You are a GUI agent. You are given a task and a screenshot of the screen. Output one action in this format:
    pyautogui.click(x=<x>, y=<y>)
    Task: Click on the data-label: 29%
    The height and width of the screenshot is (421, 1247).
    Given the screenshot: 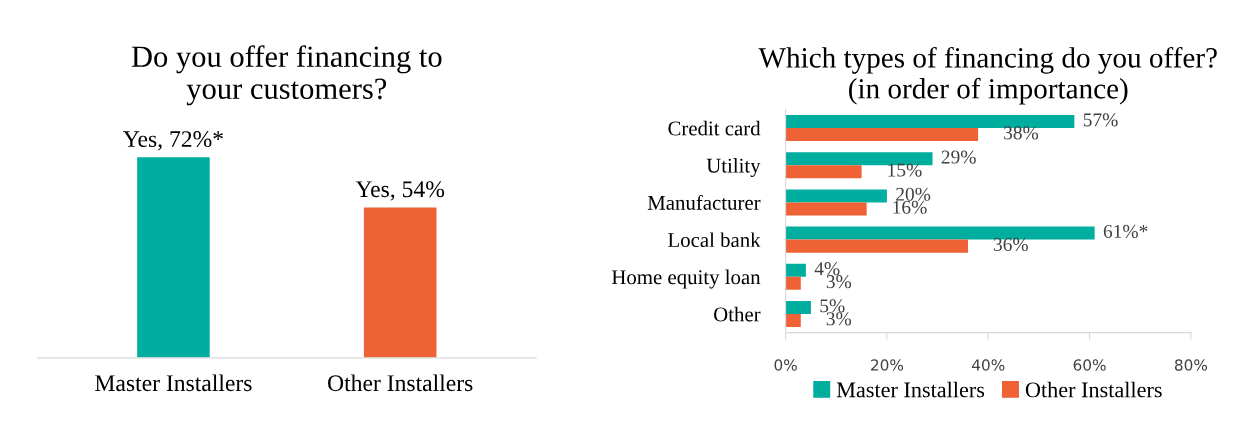 What is the action you would take?
    pyautogui.click(x=958, y=157)
    